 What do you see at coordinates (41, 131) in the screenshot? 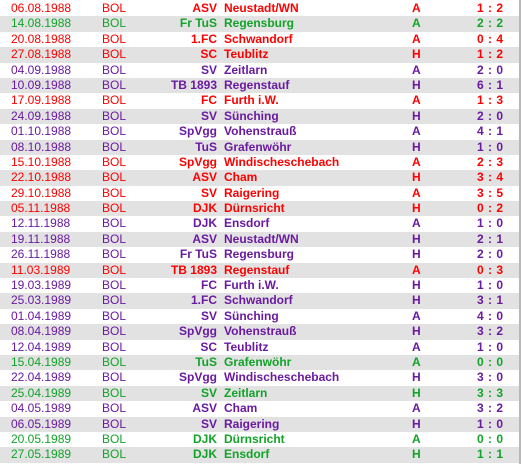
I see `match-date: 01.10.1988` at bounding box center [41, 131].